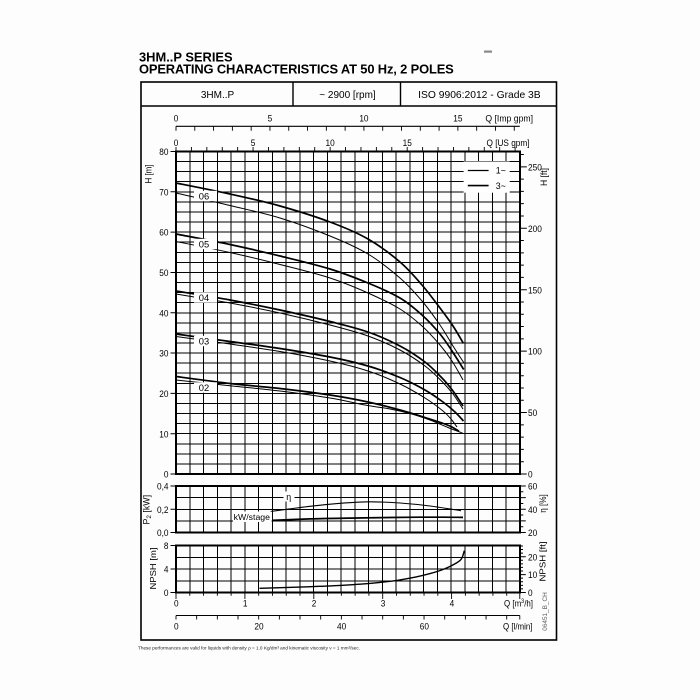 The height and width of the screenshot is (700, 700). Describe the element at coordinates (535, 167) in the screenshot. I see `svg-text: 250` at that location.